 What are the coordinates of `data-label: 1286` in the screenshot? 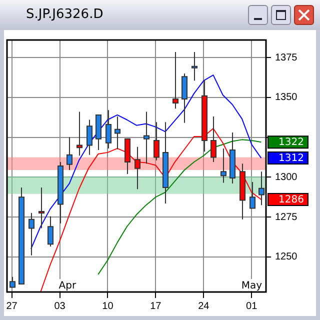 It's located at (291, 200).